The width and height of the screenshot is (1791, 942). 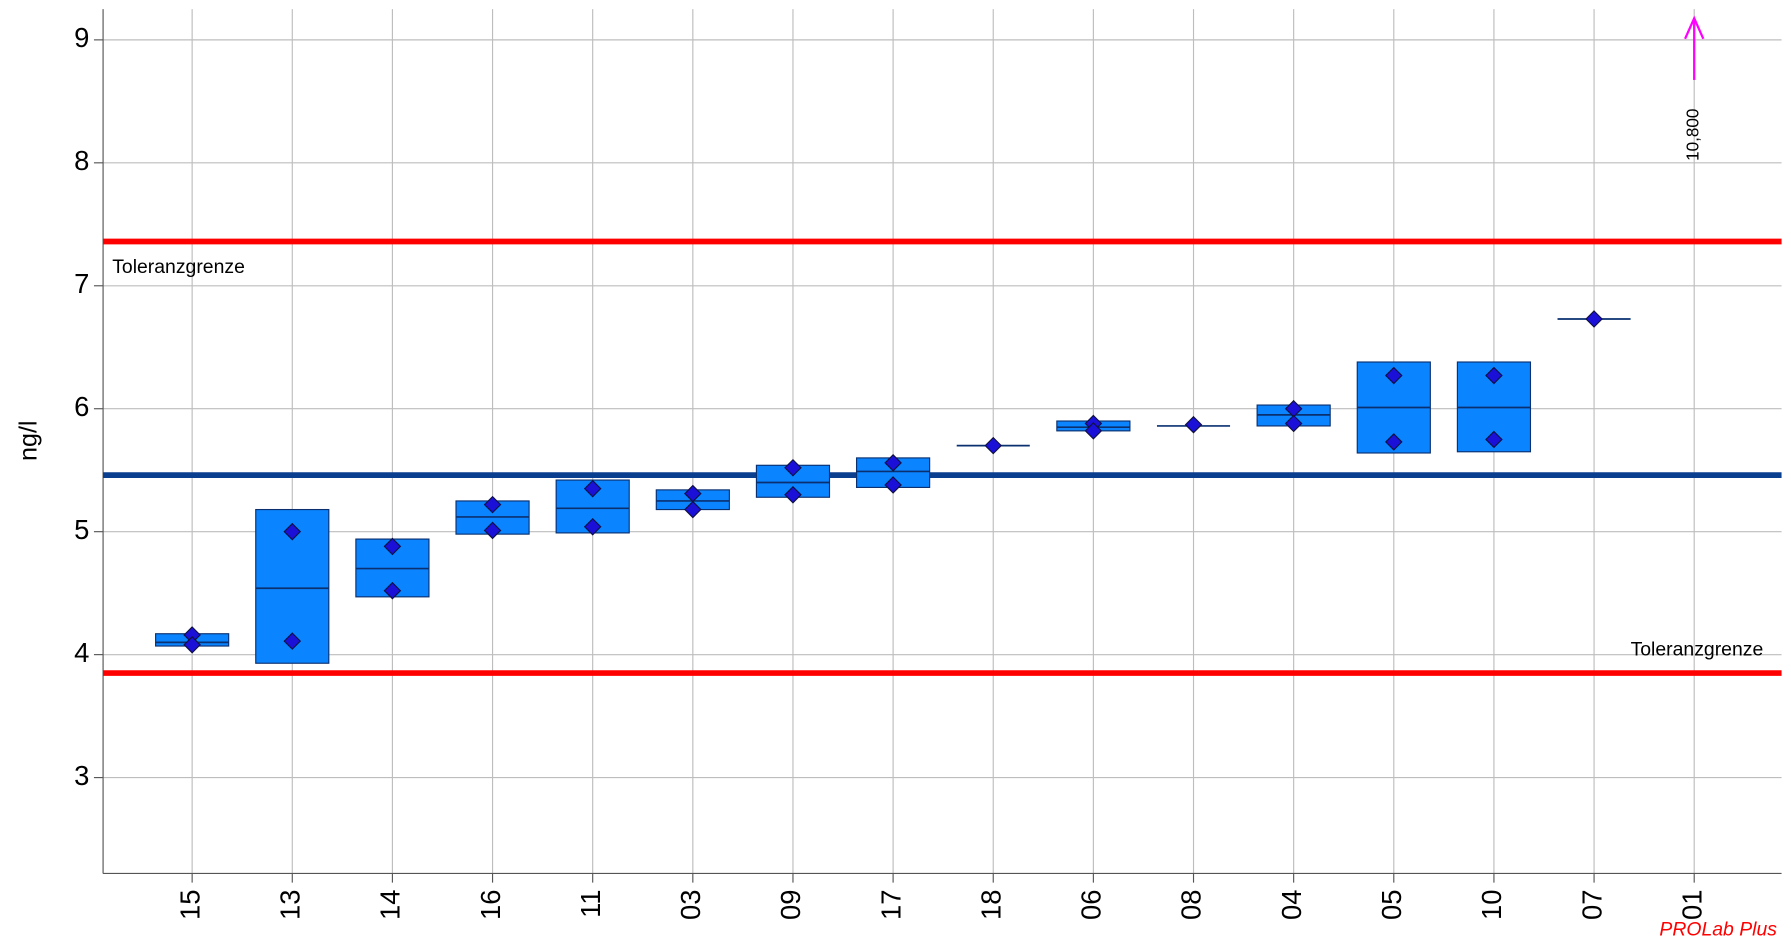 I want to click on x-tick-label: 13, so click(x=290, y=904).